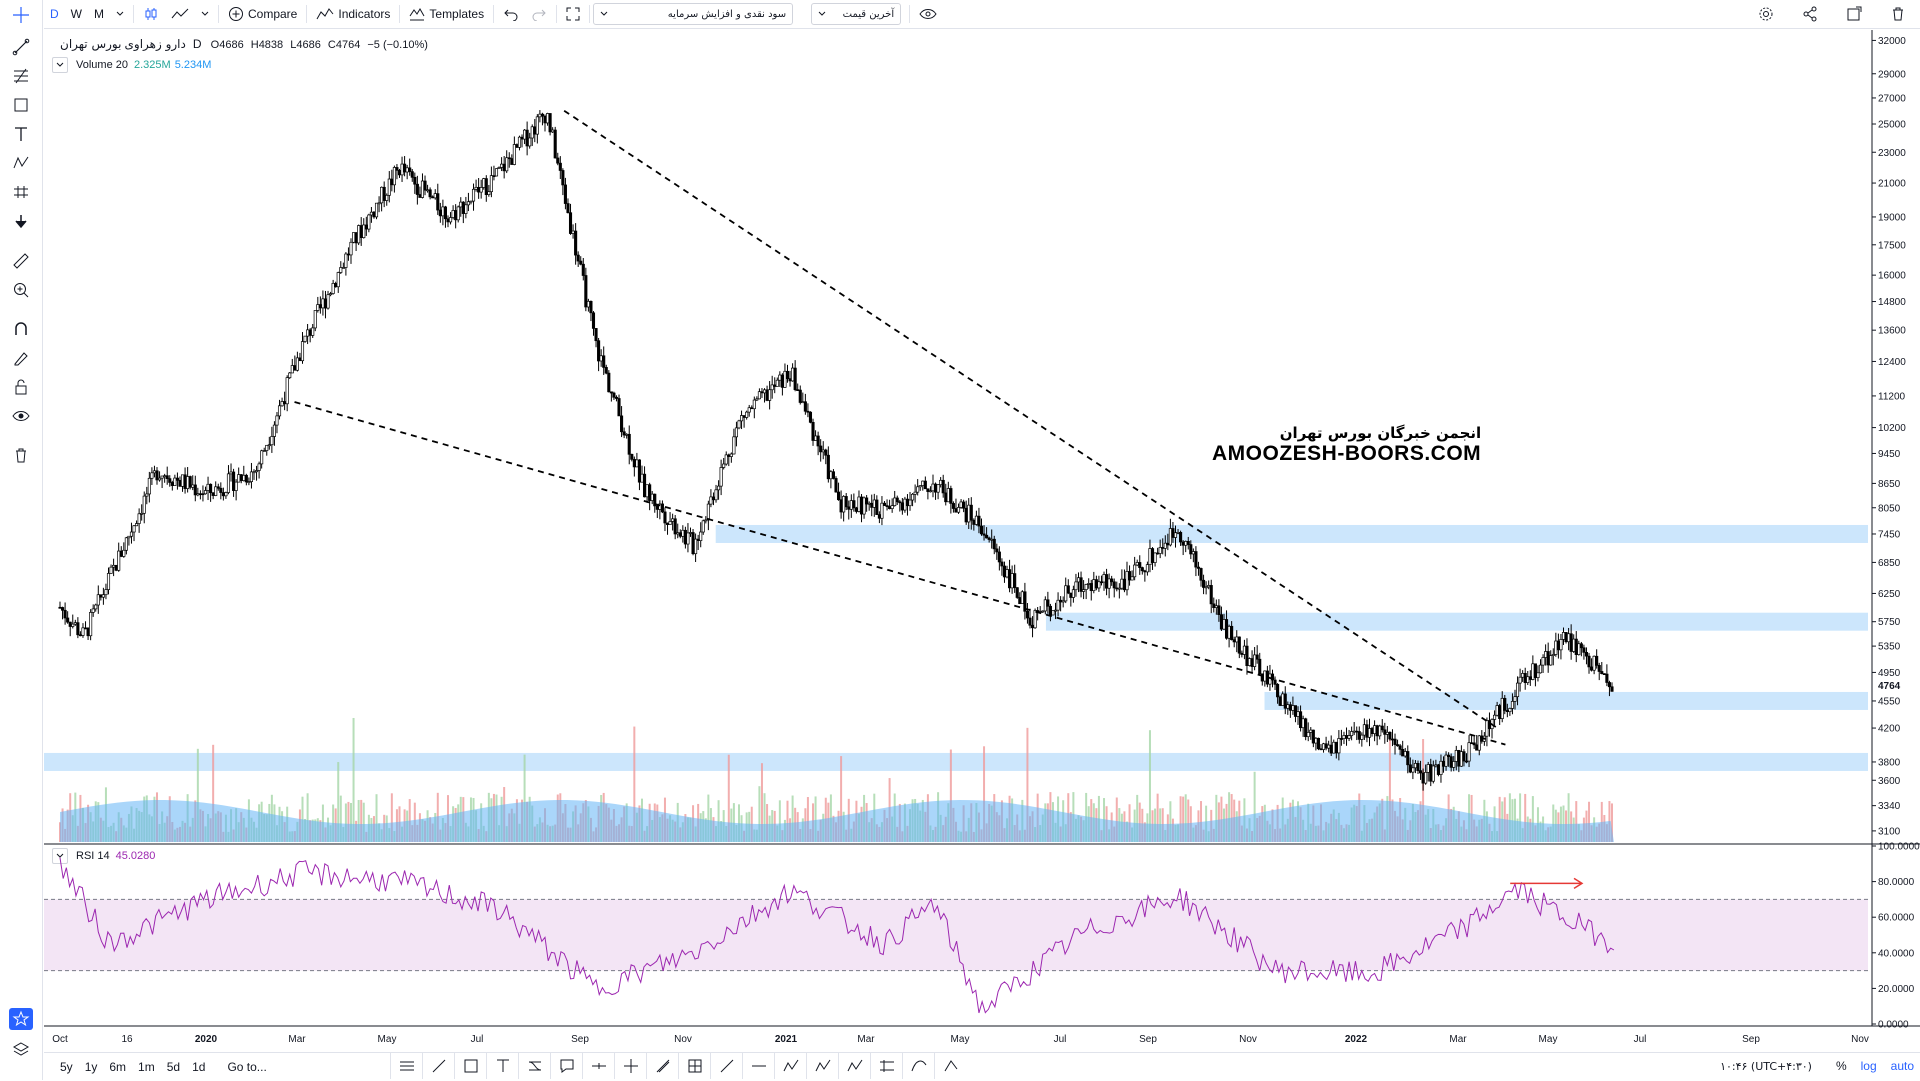  I want to click on remove-icon, so click(1898, 14).